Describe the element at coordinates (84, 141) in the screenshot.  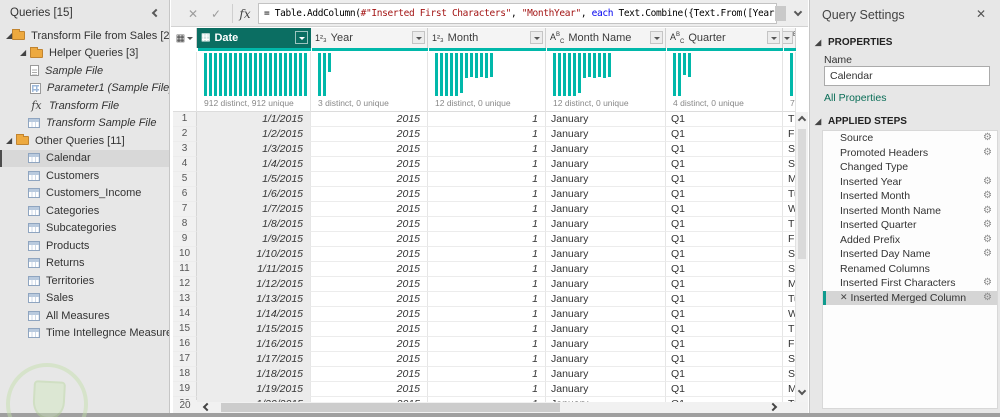
I see `sidebar-item-other-queries-11: ◢ Other Queries [11]` at that location.